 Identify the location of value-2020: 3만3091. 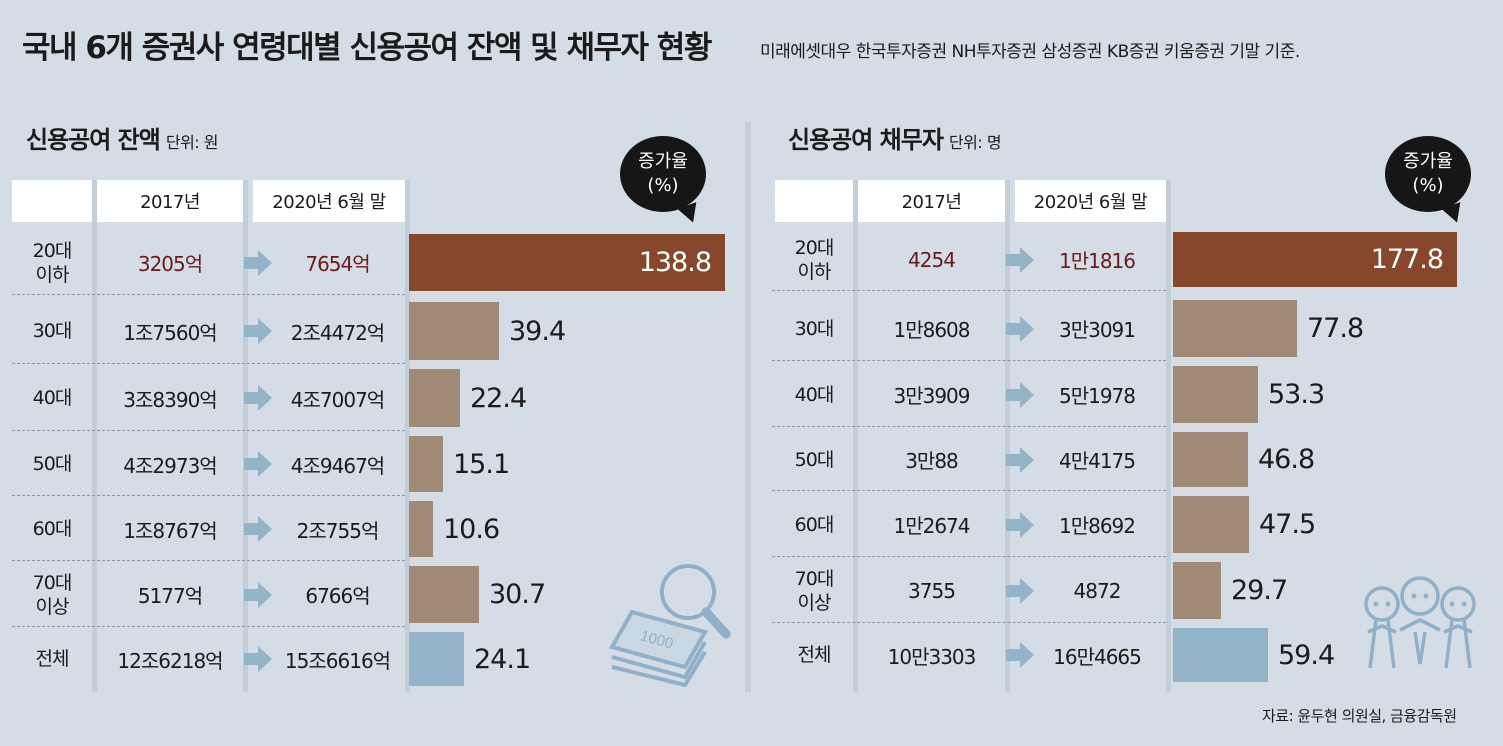
(1097, 330).